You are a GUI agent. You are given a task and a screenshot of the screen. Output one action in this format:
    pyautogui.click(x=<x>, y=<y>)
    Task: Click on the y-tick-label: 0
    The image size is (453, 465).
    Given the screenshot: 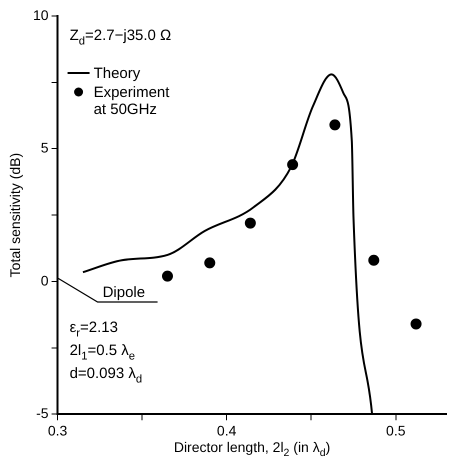 What is the action you would take?
    pyautogui.click(x=44, y=280)
    